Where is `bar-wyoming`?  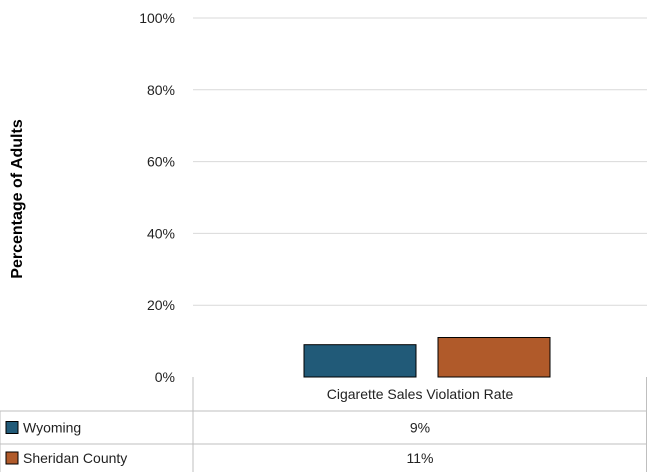
bar-wyoming is located at coordinates (360, 361).